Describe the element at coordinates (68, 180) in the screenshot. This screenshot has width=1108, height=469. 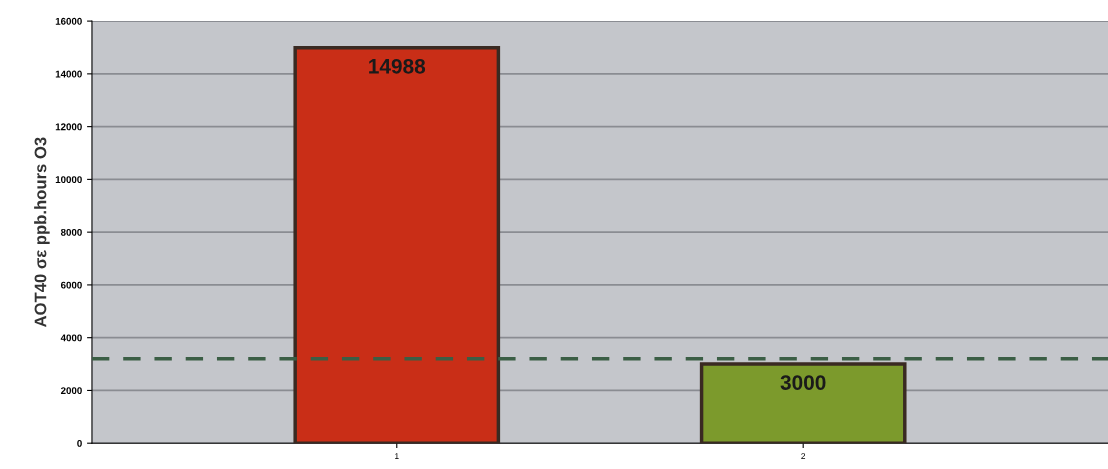
I see `y-tick-label: 10000` at that location.